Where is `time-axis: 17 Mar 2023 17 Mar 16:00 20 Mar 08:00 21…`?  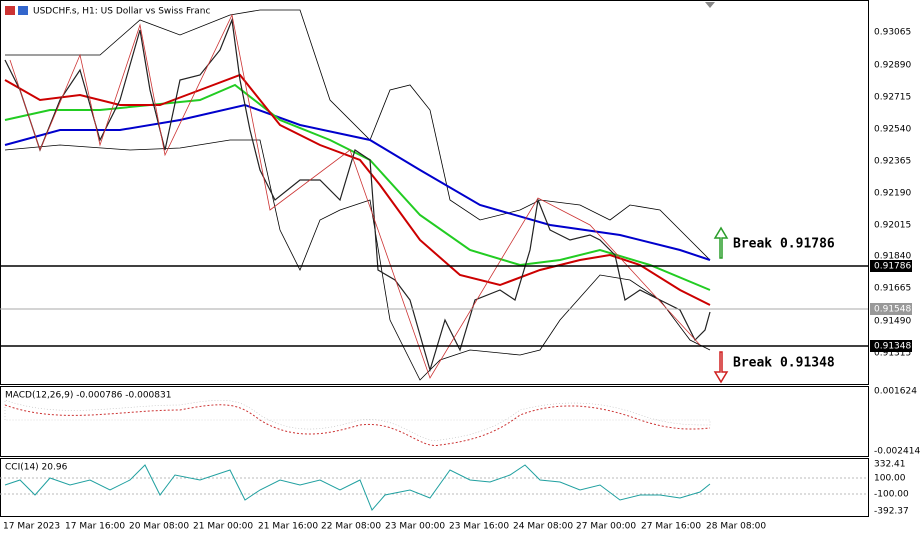 time-axis: 17 Mar 2023 17 Mar 16:00 20 Mar 08:00 21… is located at coordinates (384, 527).